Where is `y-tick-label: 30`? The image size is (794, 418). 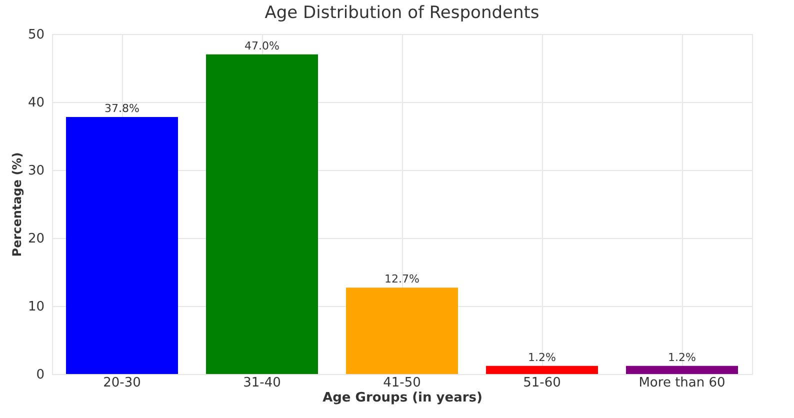
y-tick-label: 30 is located at coordinates (36, 171).